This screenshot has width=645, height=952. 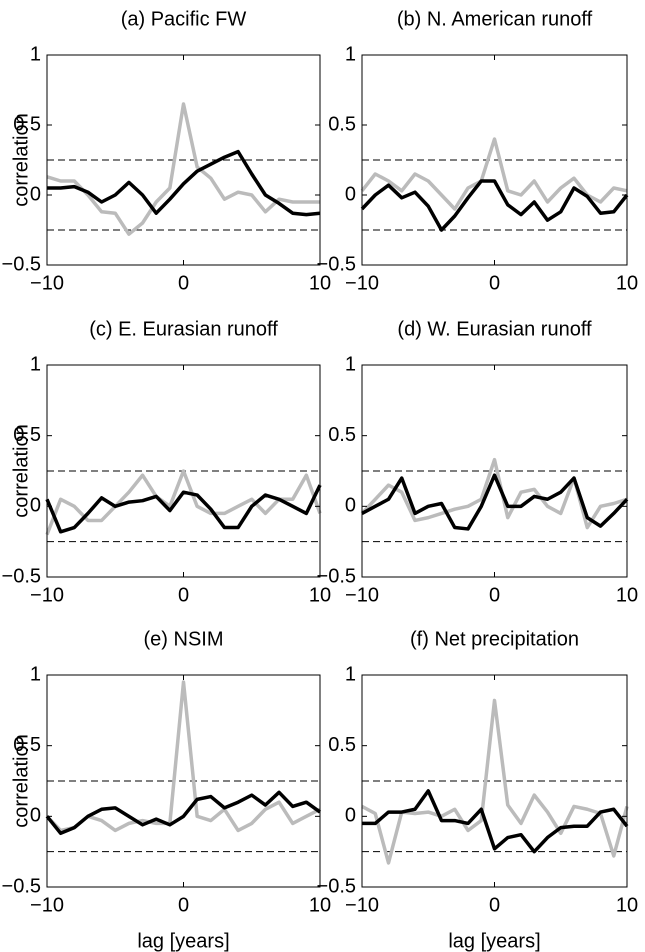 I want to click on panel-title: (d) W. Eurasian runoff, so click(x=494, y=329).